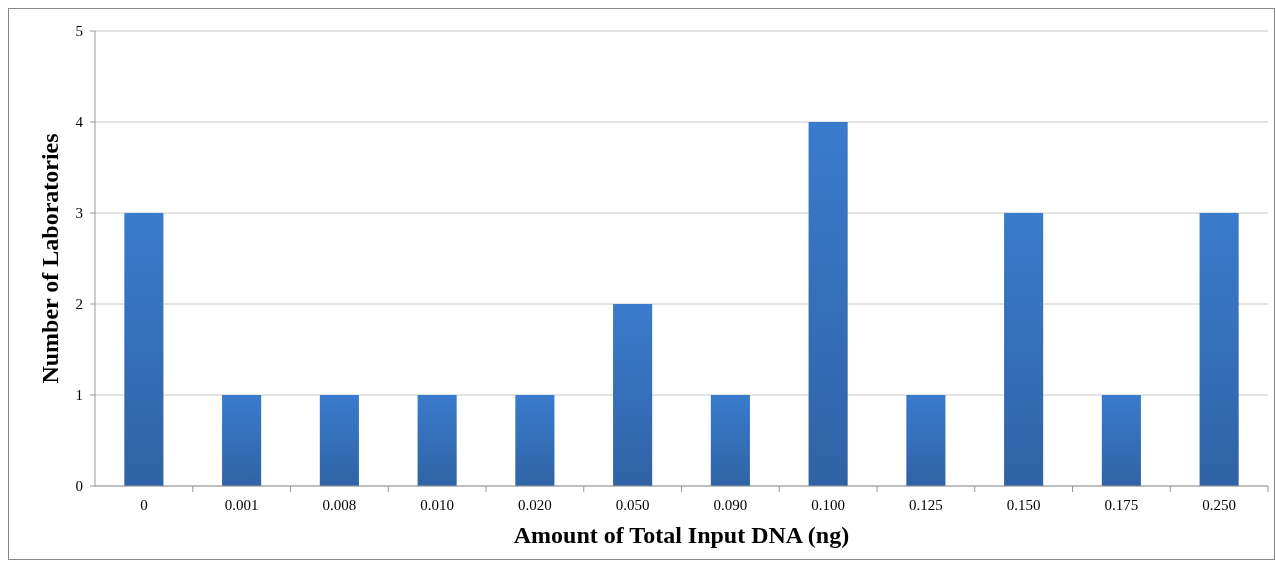 The image size is (1276, 563). Describe the element at coordinates (79, 213) in the screenshot. I see `y-tick-label: 3` at that location.